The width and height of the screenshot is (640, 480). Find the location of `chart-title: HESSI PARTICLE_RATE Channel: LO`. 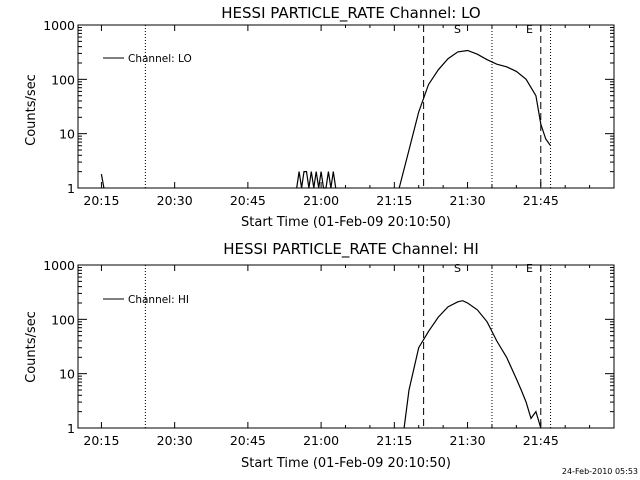

chart-title: HESSI PARTICLE_RATE Channel: LO is located at coordinates (350, 13).